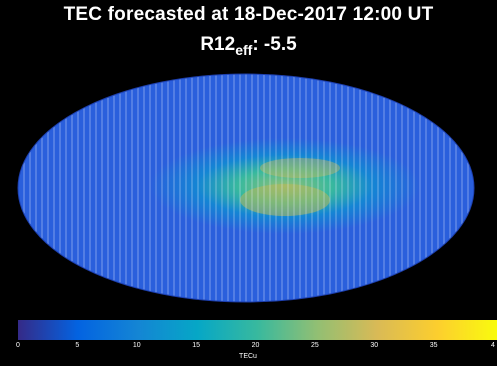 The height and width of the screenshot is (366, 497). I want to click on colorbar-tick-label: 25, so click(314, 345).